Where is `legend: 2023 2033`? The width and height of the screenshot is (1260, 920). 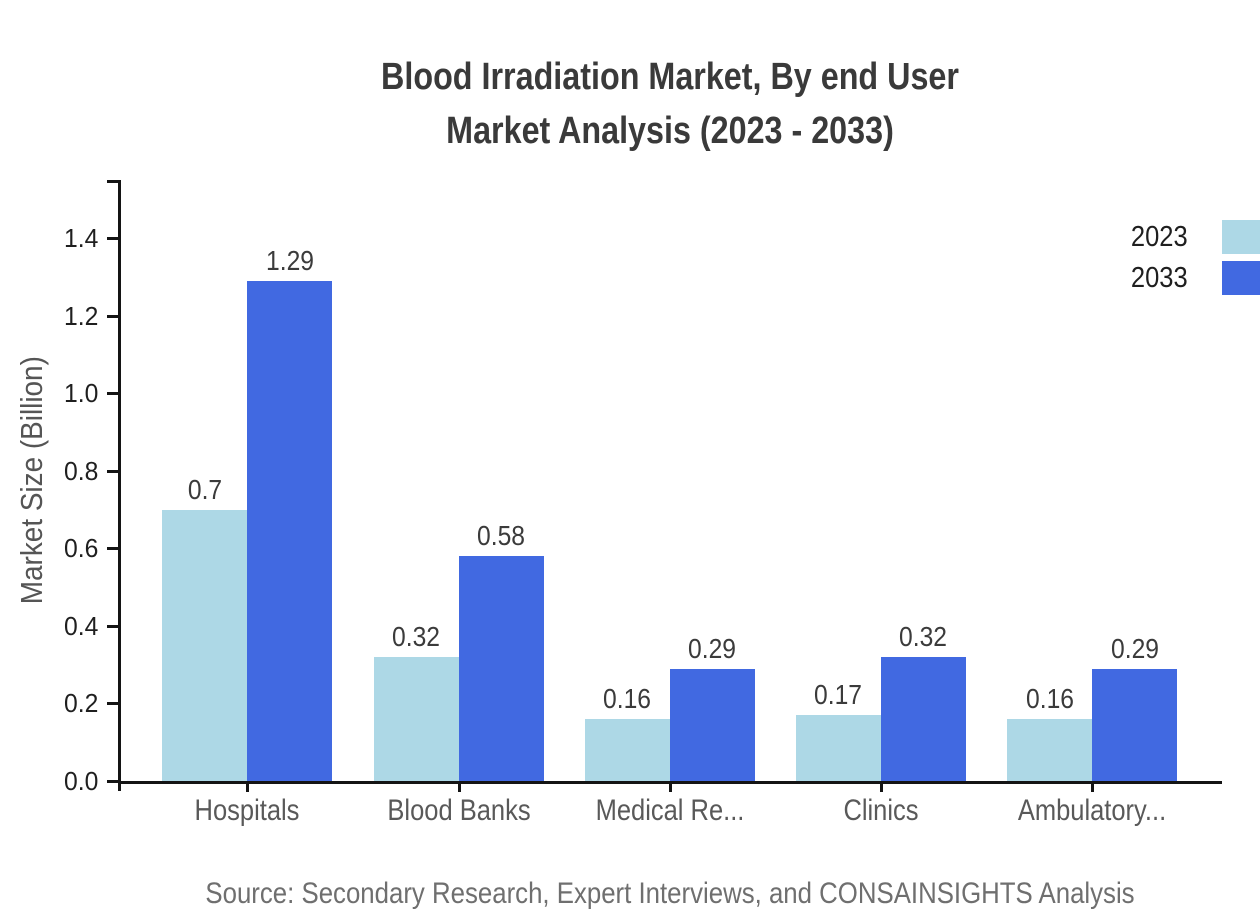
legend: 2023 2033 is located at coordinates (1193, 261).